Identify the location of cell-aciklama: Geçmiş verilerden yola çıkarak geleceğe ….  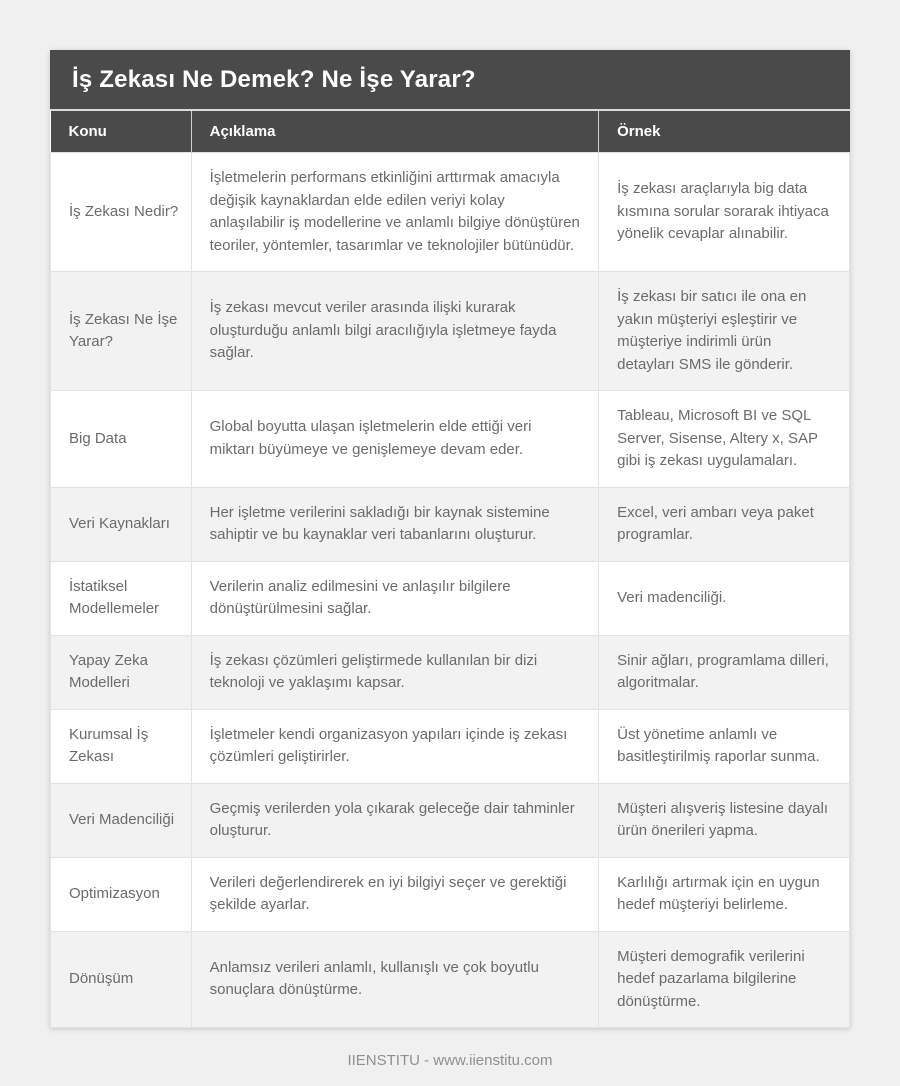
(395, 820).